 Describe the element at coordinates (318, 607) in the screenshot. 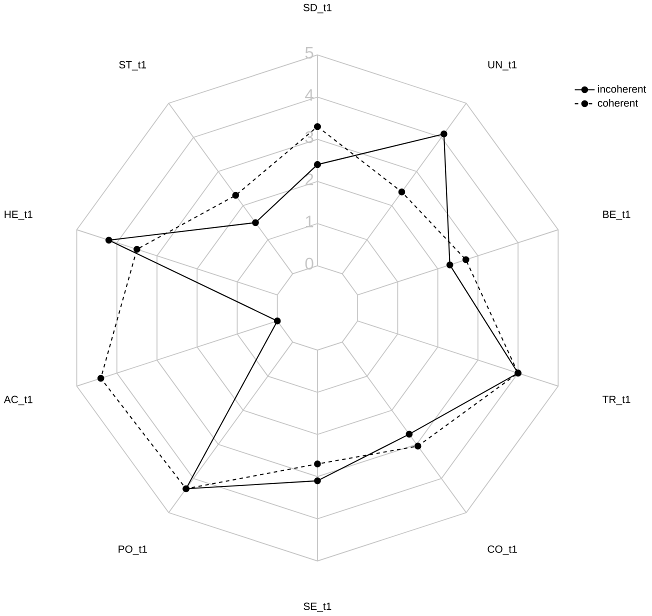

I see `spoke-label: SE_t1` at that location.